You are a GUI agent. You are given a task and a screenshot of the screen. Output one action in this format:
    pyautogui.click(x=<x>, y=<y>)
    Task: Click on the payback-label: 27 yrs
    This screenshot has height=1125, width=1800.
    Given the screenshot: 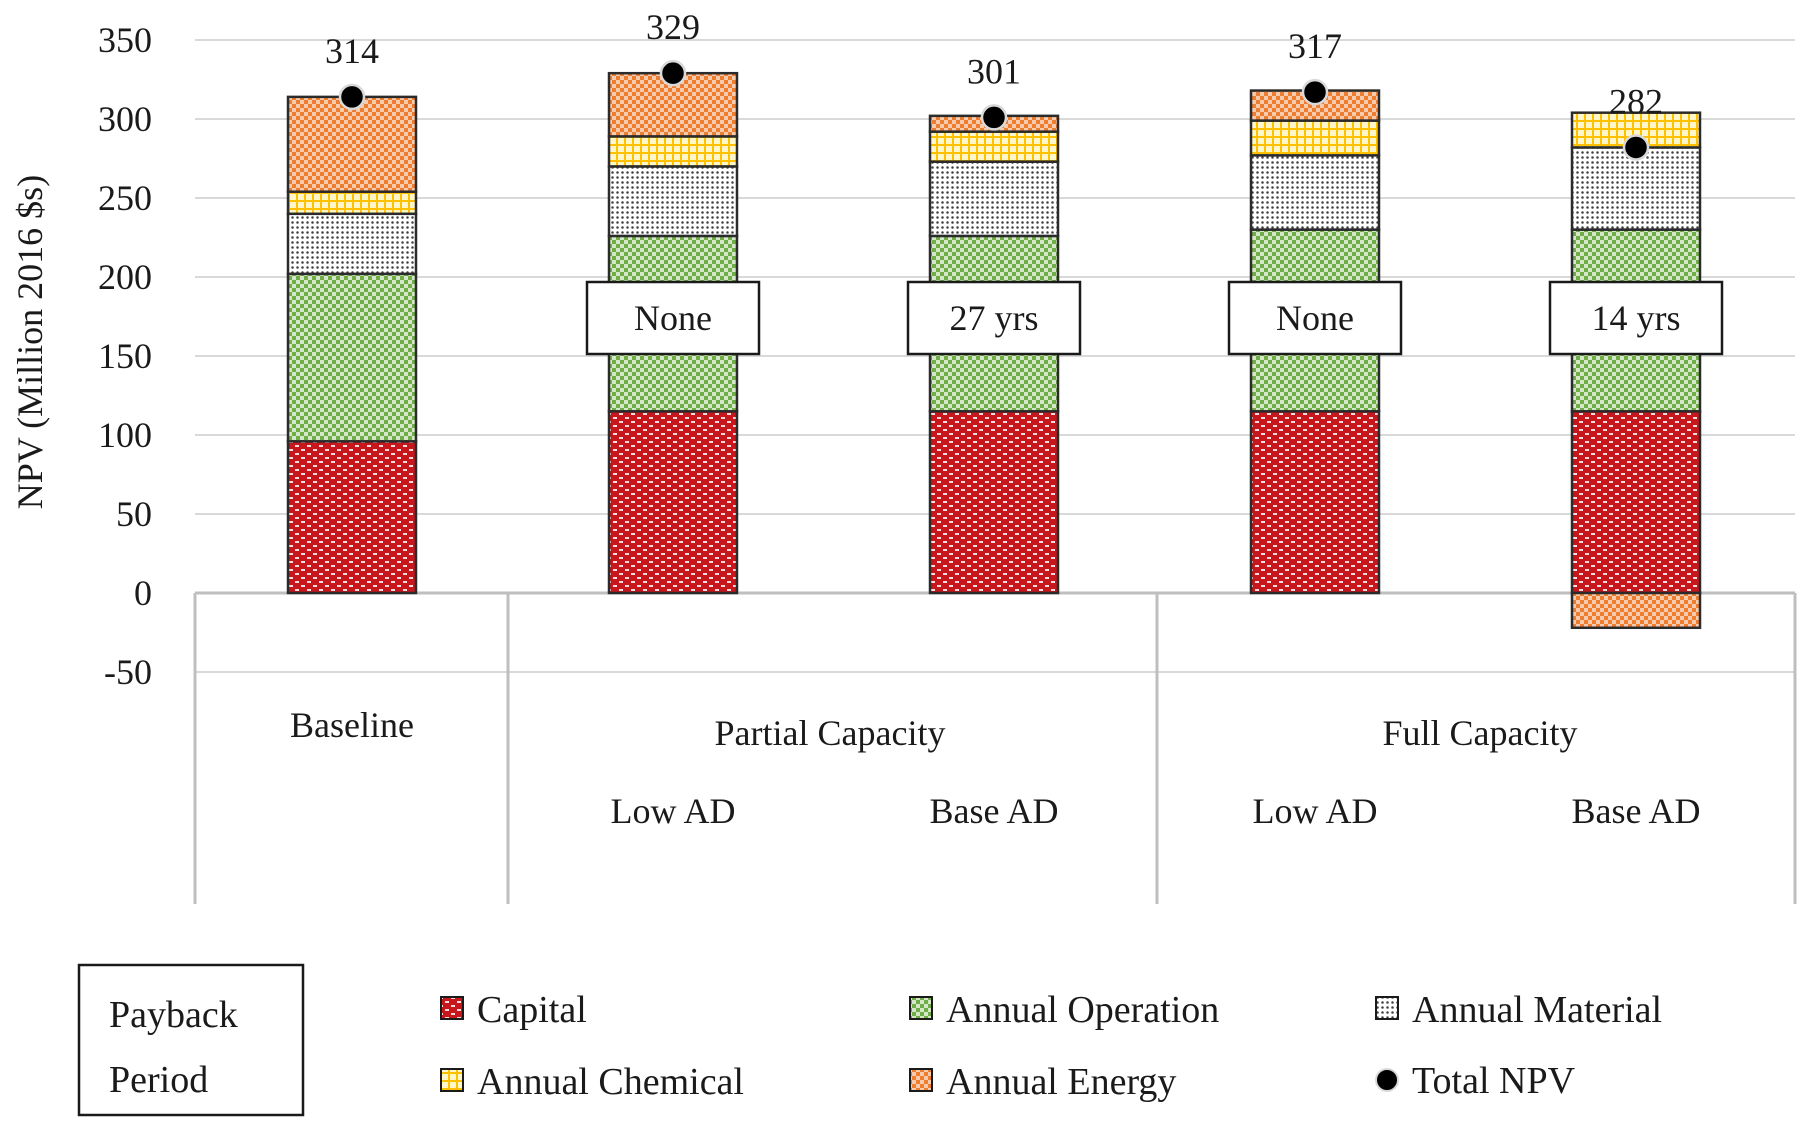 What is the action you would take?
    pyautogui.click(x=994, y=318)
    